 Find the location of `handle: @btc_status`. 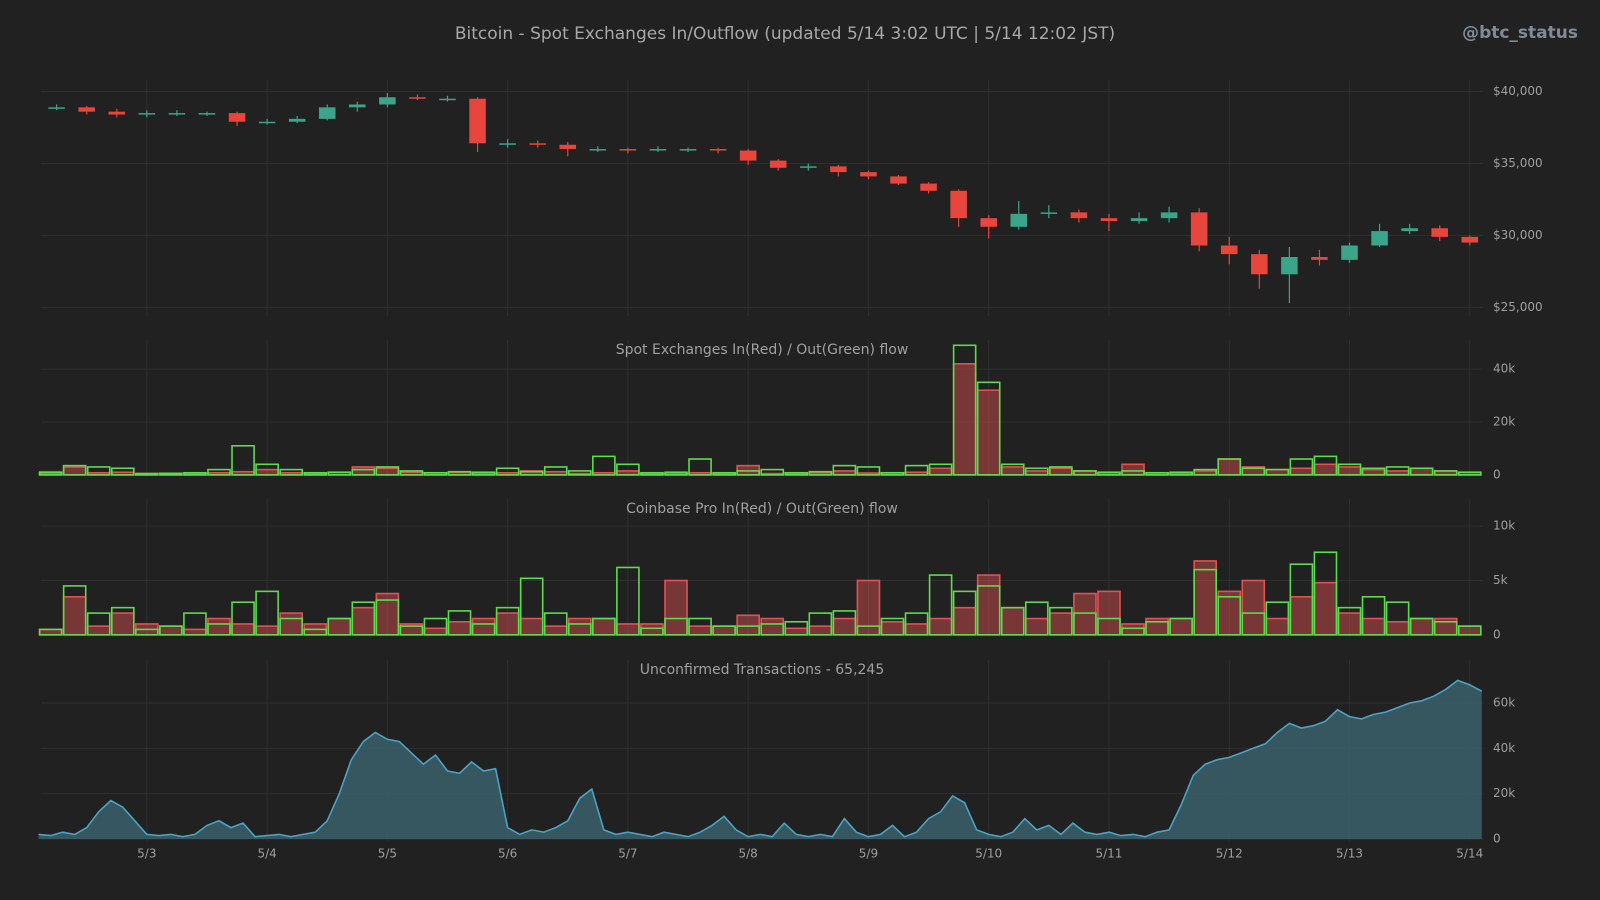

handle: @btc_status is located at coordinates (1520, 33).